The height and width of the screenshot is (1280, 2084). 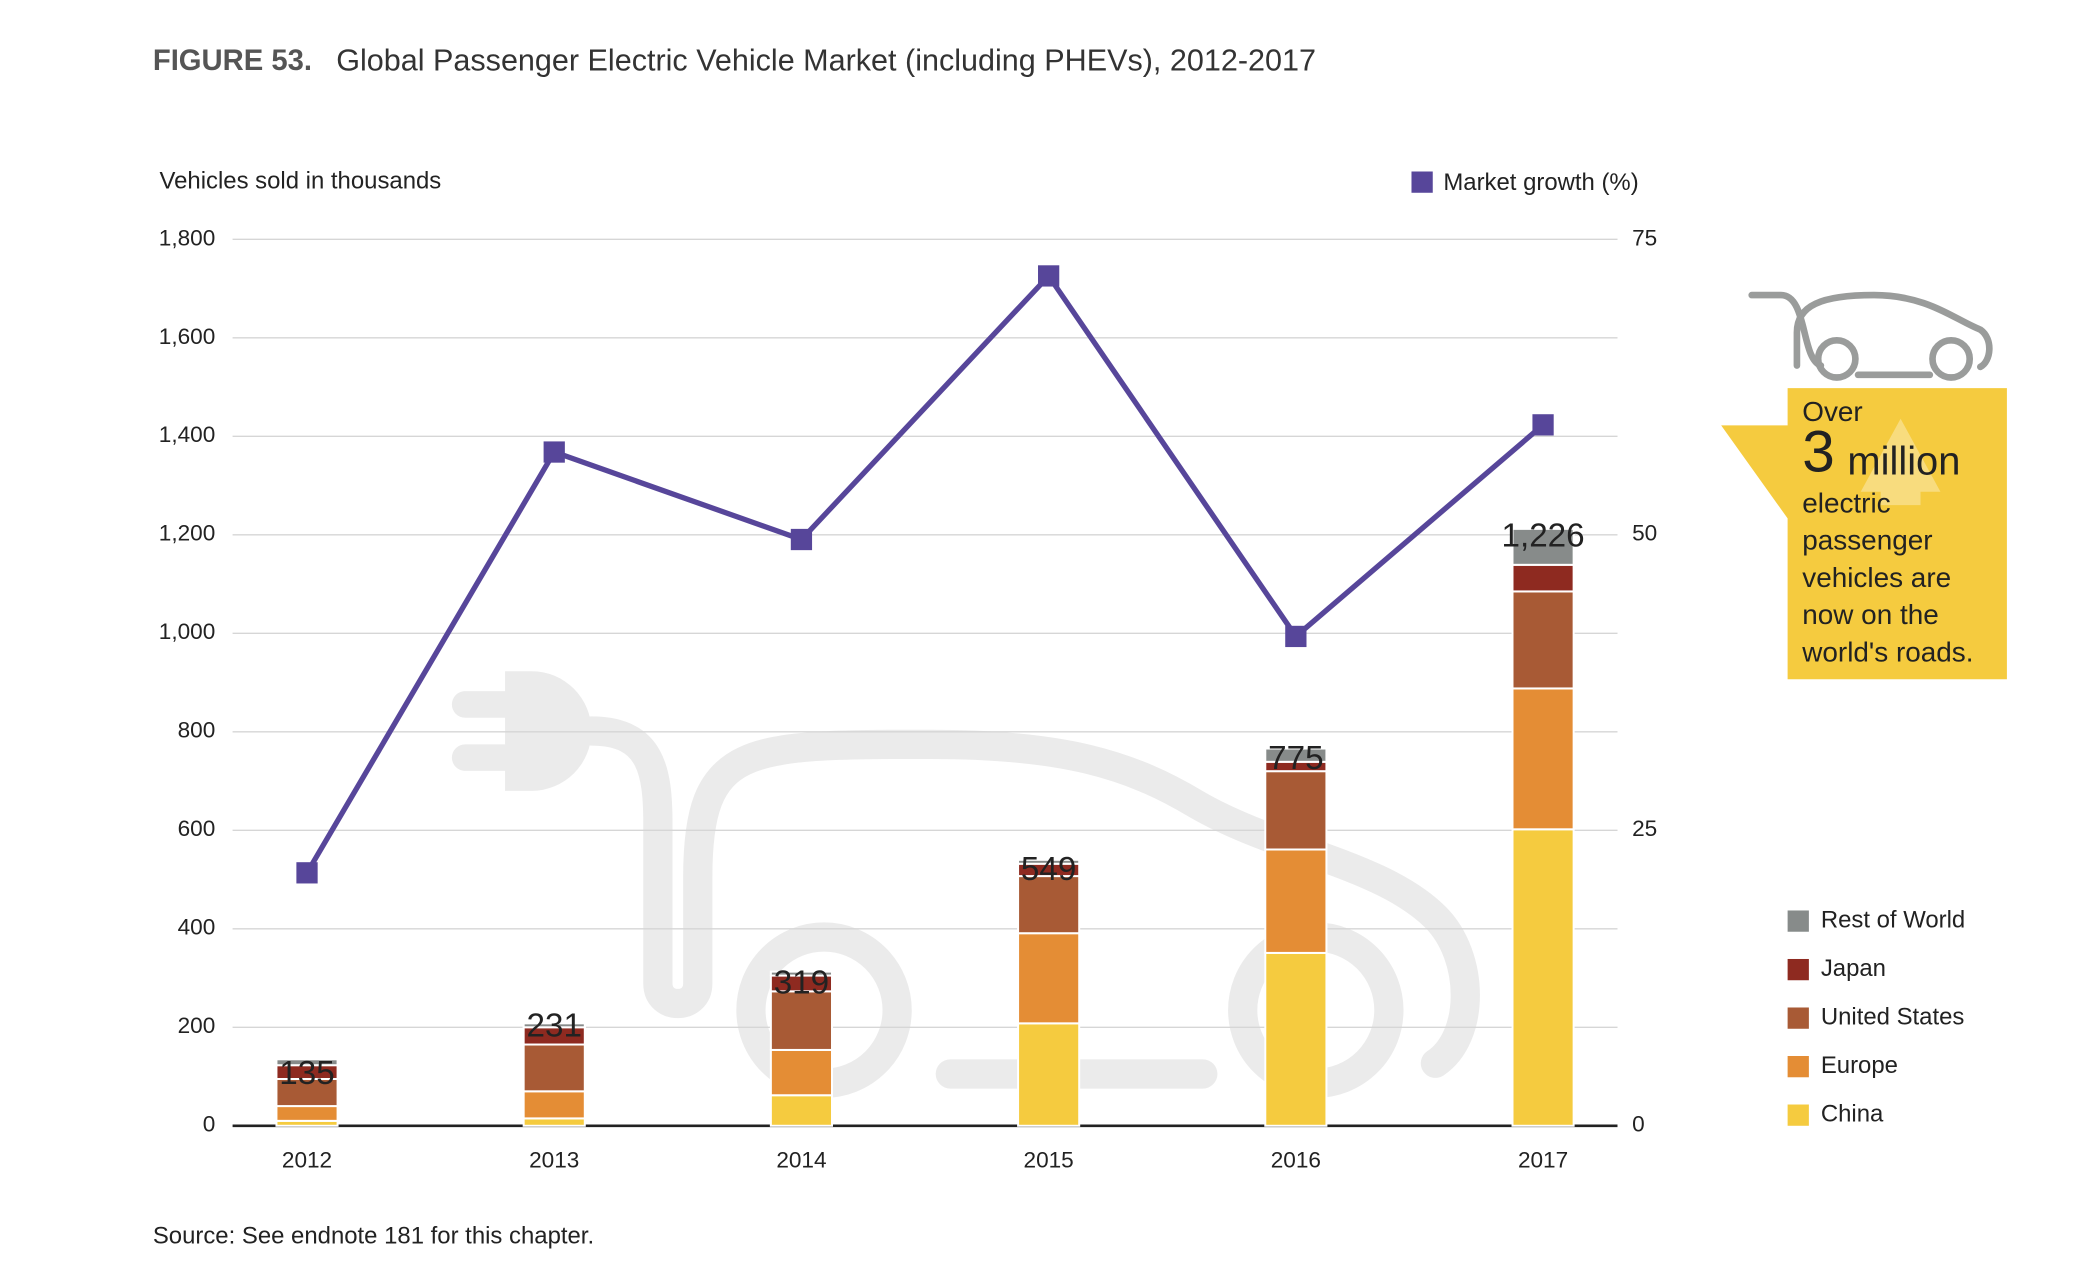 What do you see at coordinates (187, 434) in the screenshot?
I see `y-tick-label: 1,400` at bounding box center [187, 434].